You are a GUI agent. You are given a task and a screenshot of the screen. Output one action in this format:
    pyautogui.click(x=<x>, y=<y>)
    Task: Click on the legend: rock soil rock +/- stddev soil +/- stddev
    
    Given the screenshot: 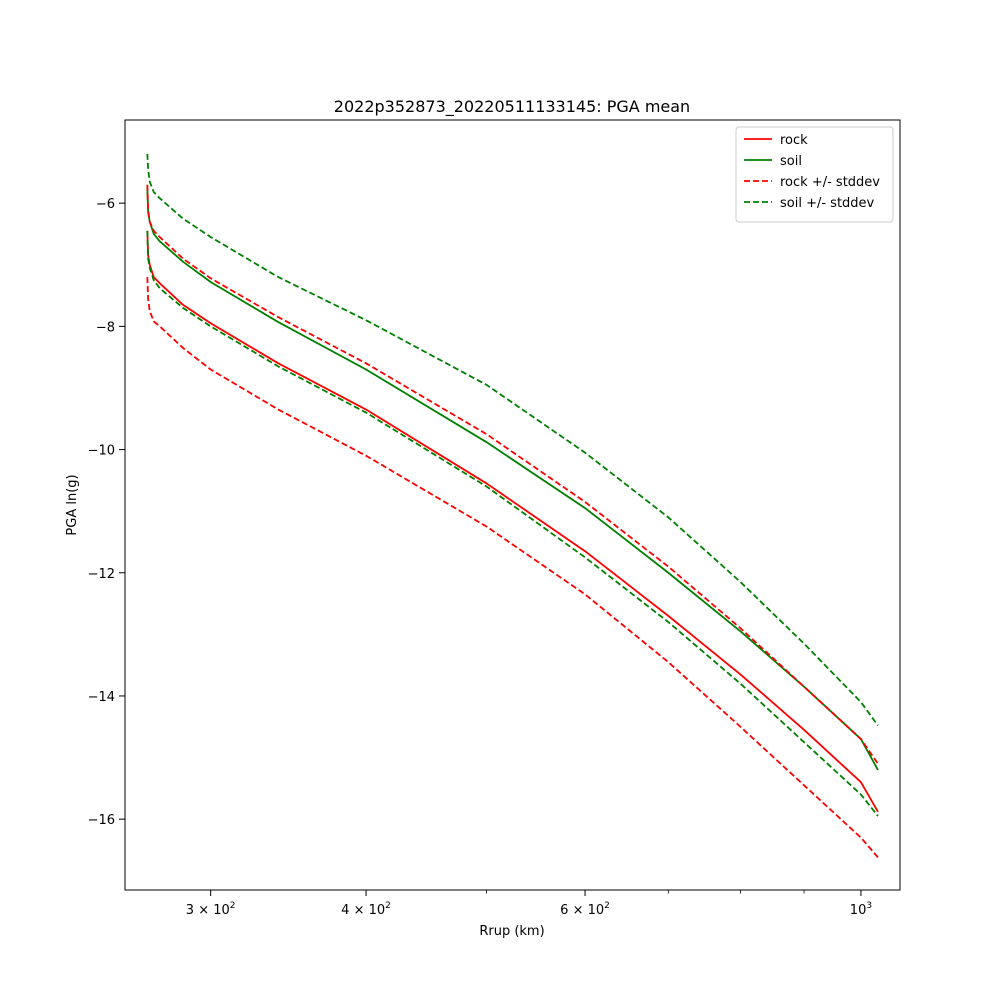 What is the action you would take?
    pyautogui.click(x=814, y=174)
    